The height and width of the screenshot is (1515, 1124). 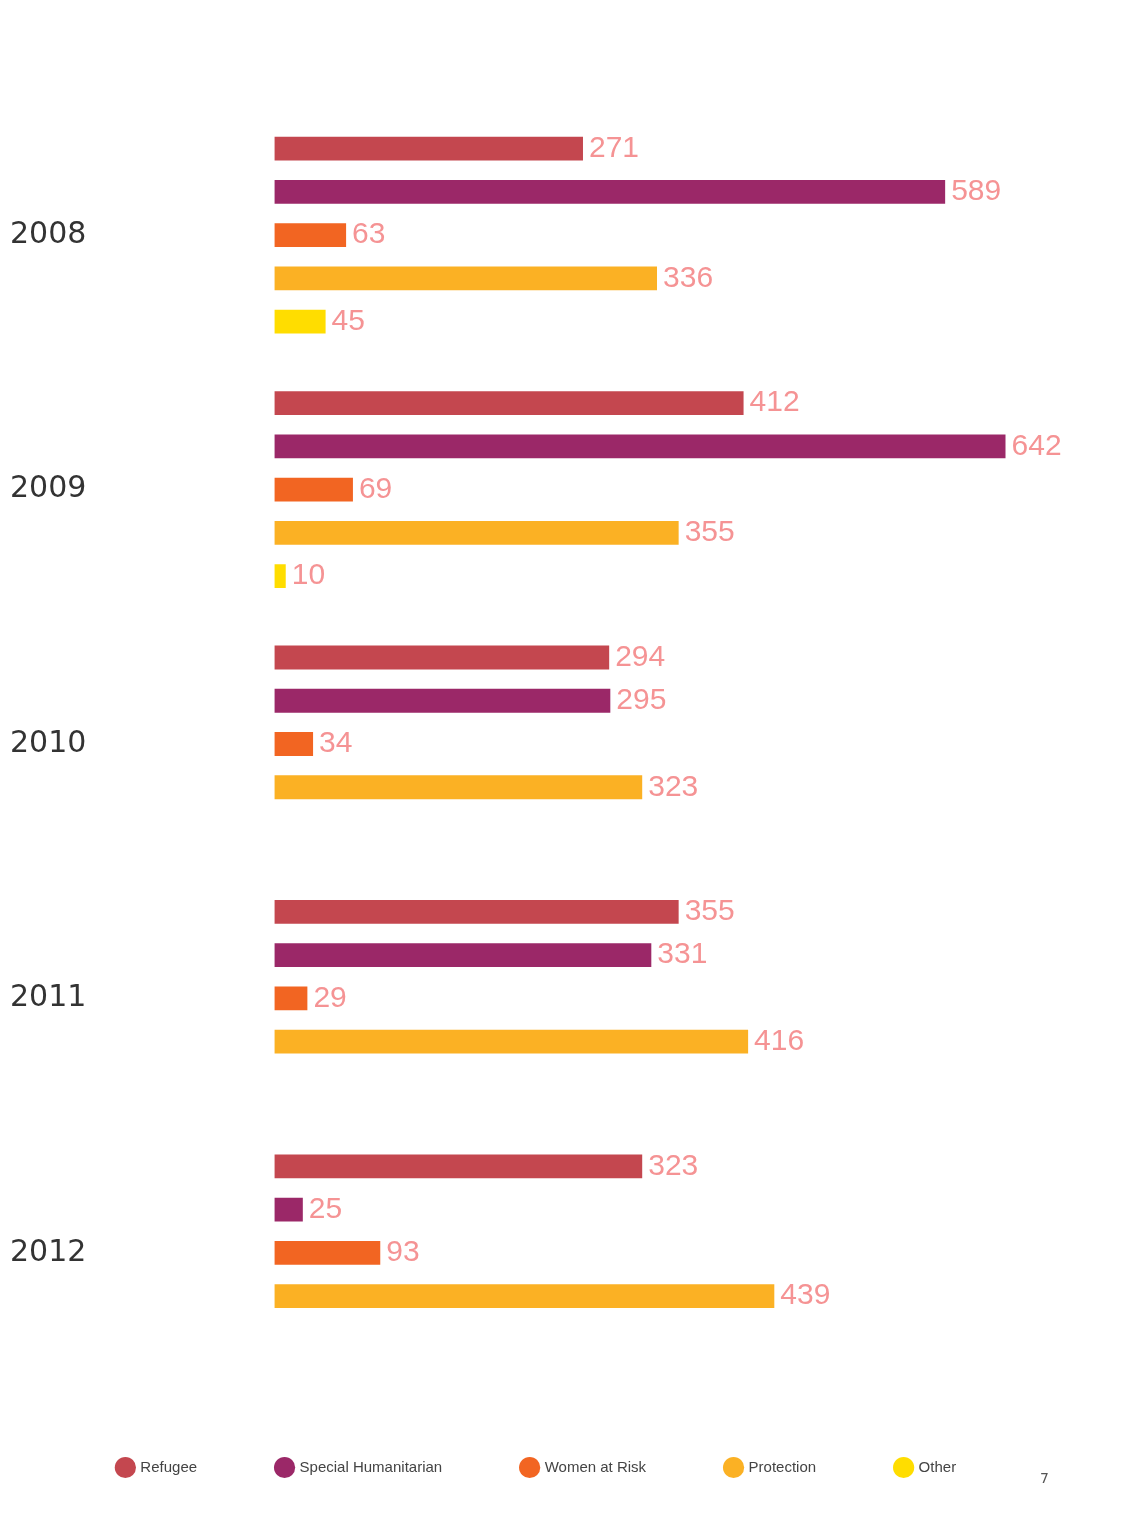 I want to click on data-label: 642, so click(x=1036, y=444).